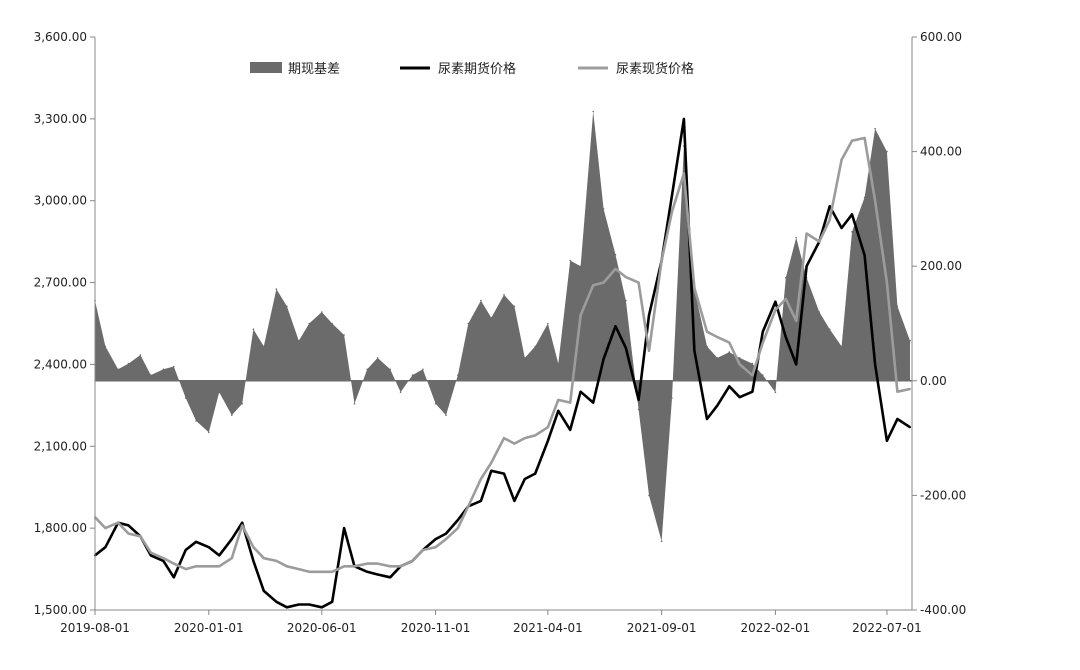  What do you see at coordinates (436, 628) in the screenshot?
I see `x-tick-label: 2020-11-01` at bounding box center [436, 628].